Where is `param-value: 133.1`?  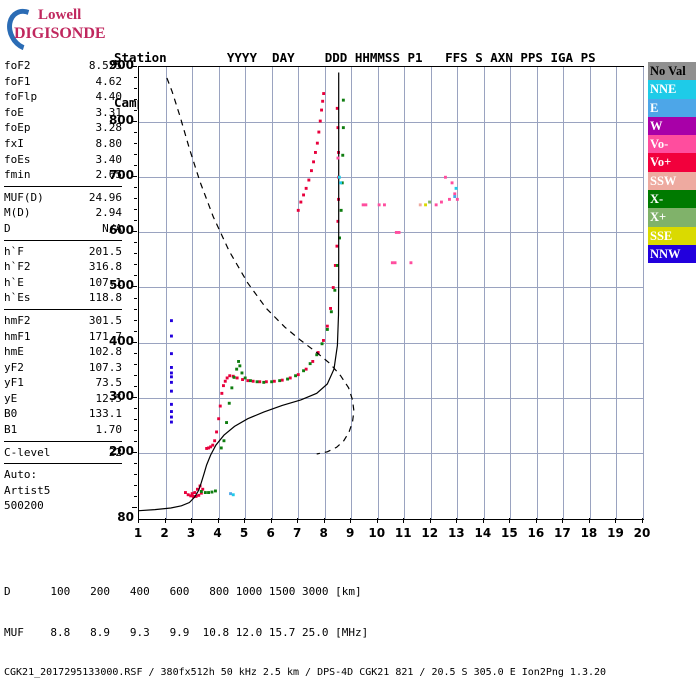 param-value: 133.1 is located at coordinates (105, 414).